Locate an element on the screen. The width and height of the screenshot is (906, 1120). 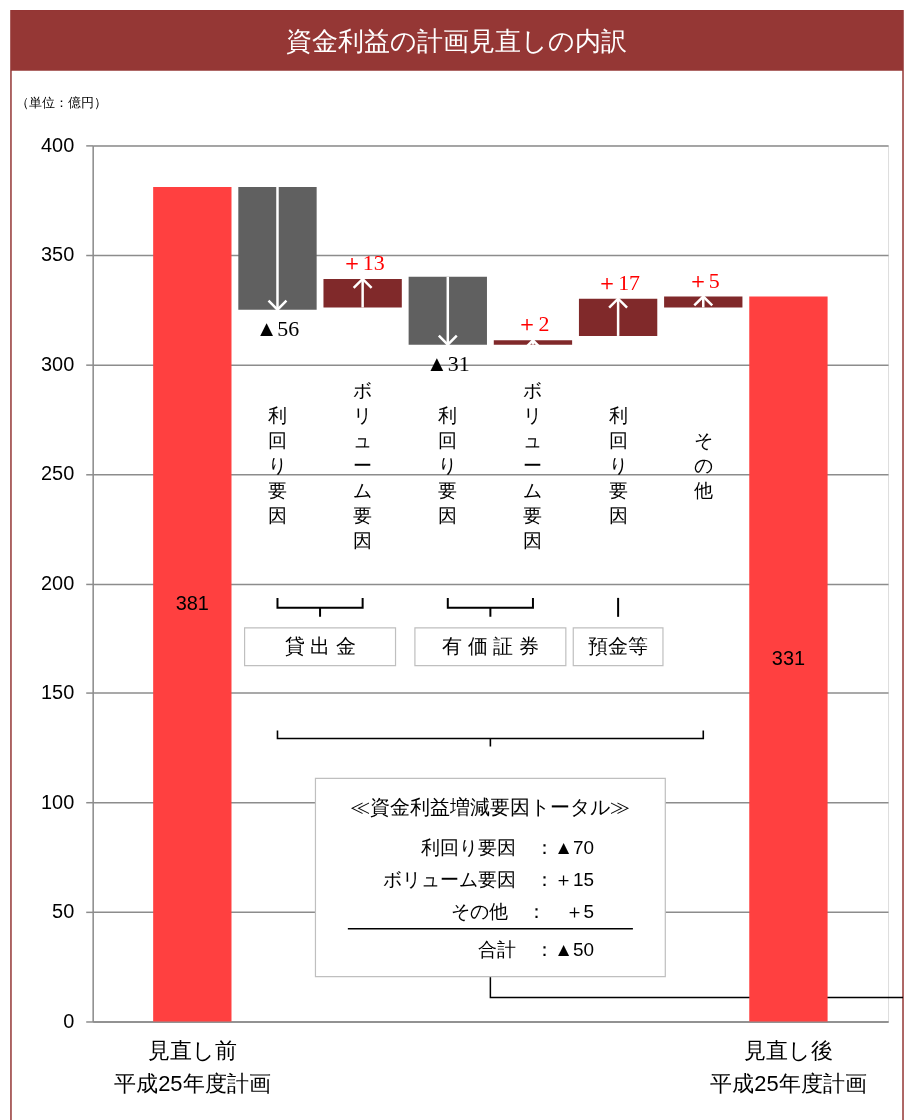
y-tick-label: 250 is located at coordinates (58, 473).